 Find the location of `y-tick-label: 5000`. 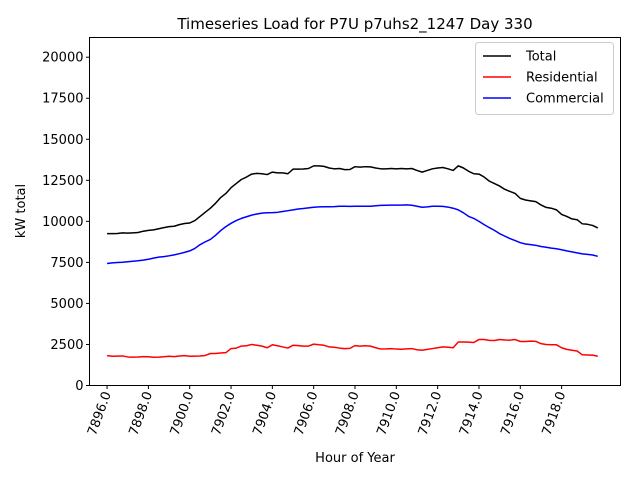

y-tick-label: 5000 is located at coordinates (66, 304).